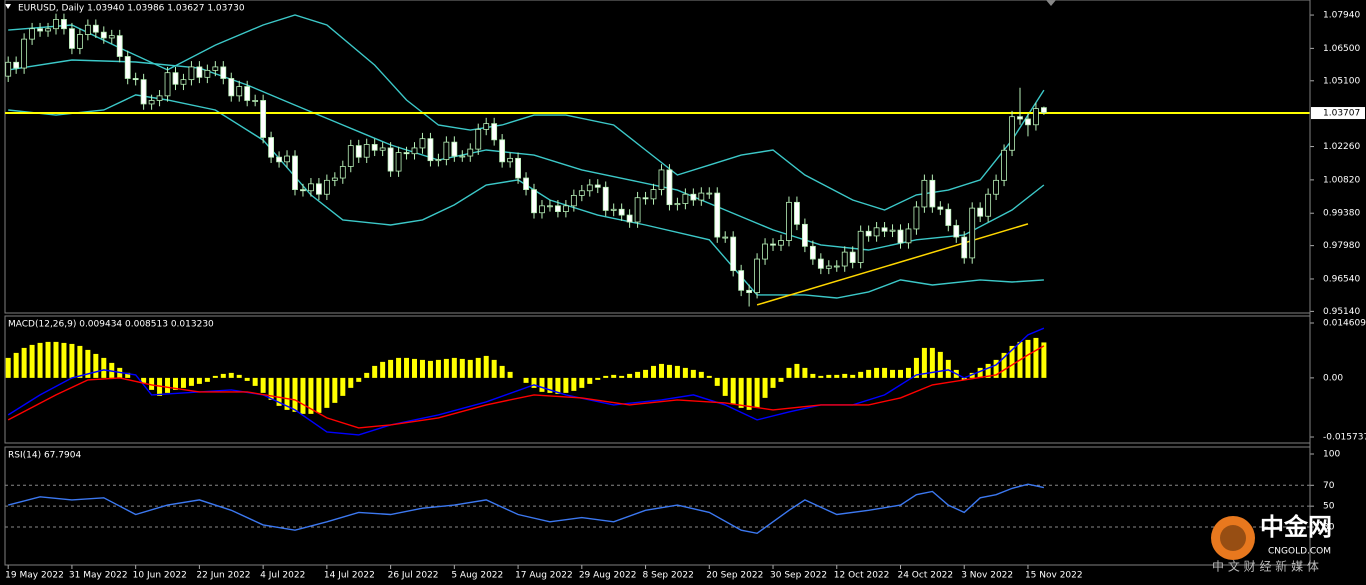 The image size is (1366, 585). Describe the element at coordinates (1331, 454) in the screenshot. I see `y-tick-label: 100` at that location.